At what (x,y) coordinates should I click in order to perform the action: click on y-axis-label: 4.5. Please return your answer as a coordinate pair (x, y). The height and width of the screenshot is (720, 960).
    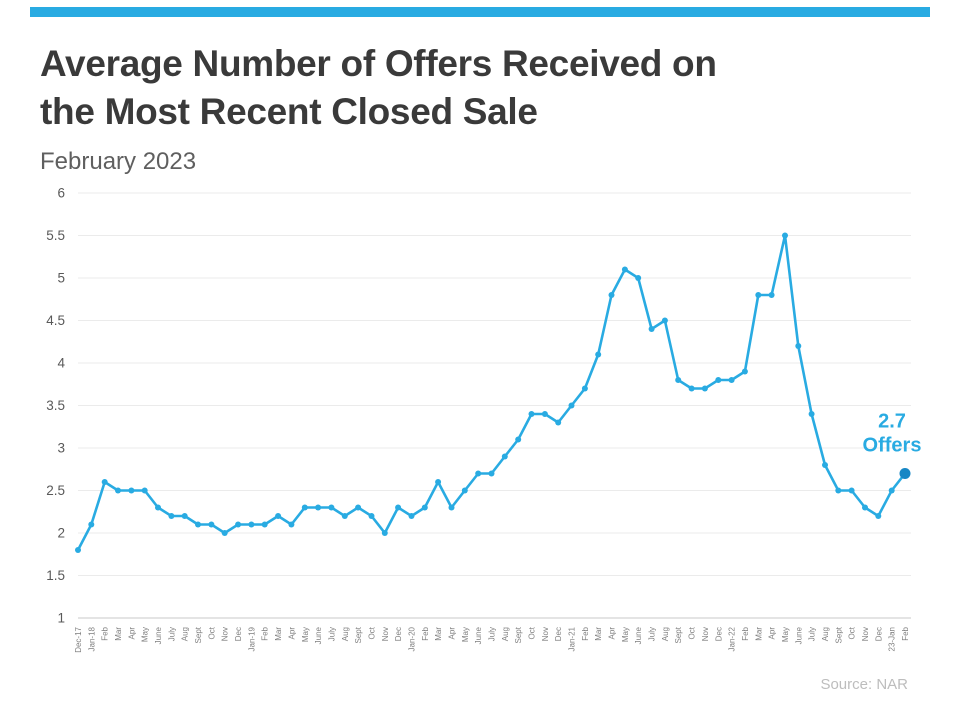
    Looking at the image, I should click on (55, 320).